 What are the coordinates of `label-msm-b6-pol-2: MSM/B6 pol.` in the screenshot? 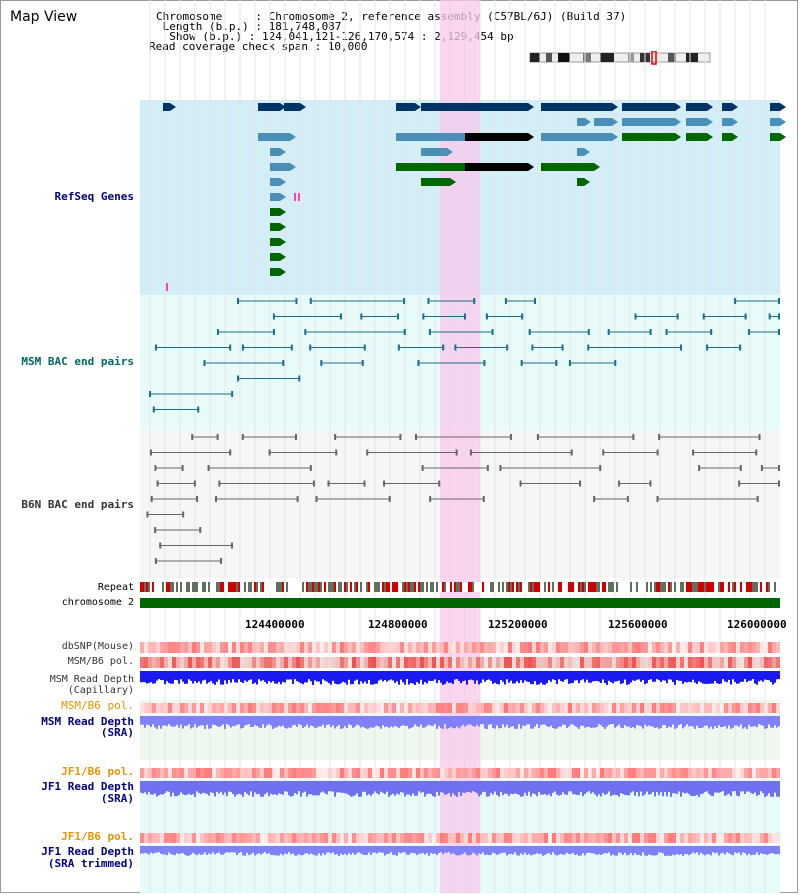 It's located at (97, 705).